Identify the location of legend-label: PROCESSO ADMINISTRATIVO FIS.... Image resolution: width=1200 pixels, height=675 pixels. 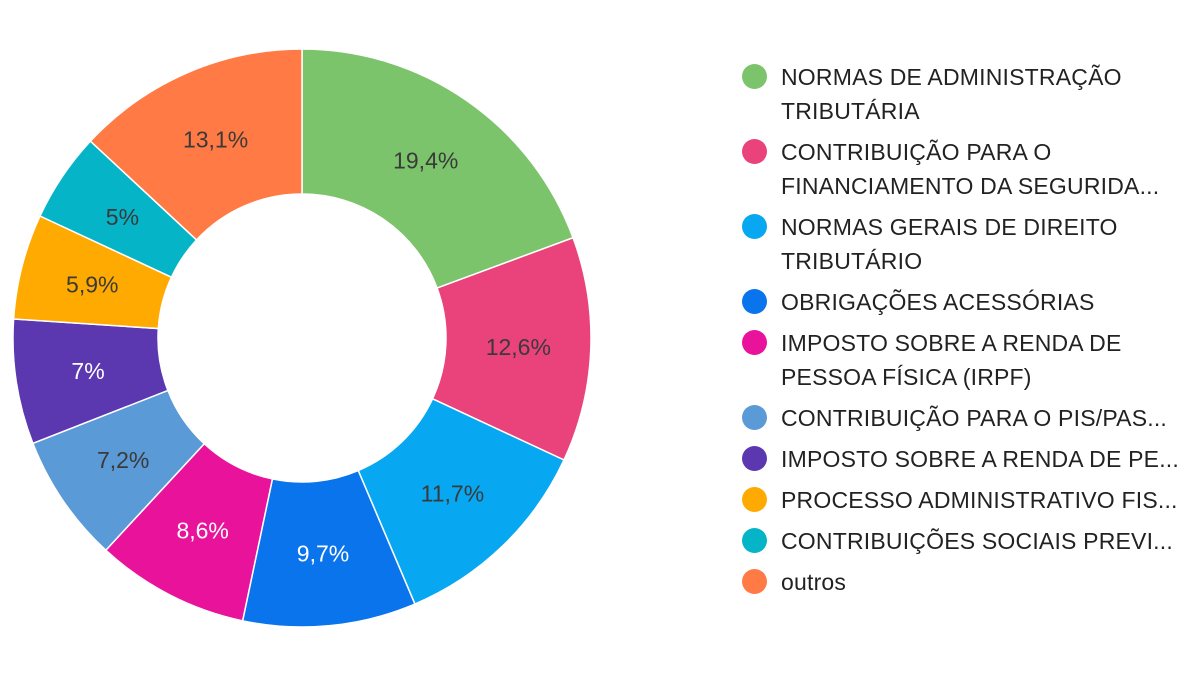
(979, 500).